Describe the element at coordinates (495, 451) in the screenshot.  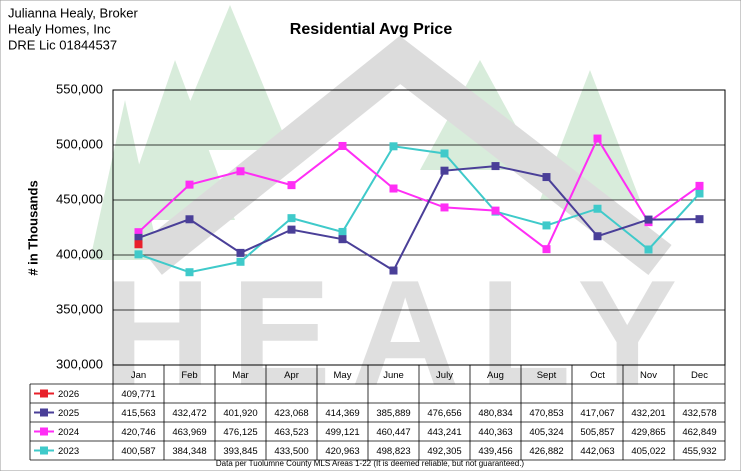
I see `table-value: 439,456` at that location.